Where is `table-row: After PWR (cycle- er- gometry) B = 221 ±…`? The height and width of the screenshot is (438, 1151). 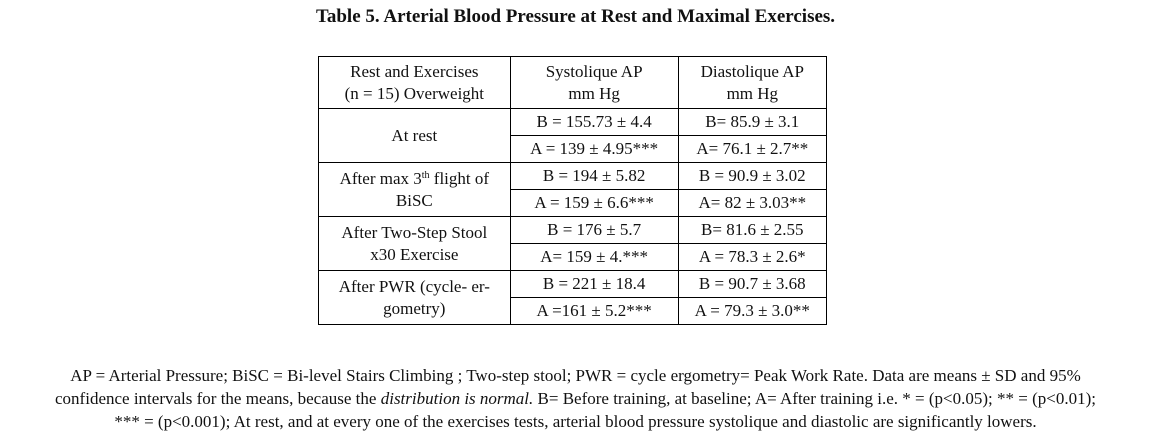
table-row: After PWR (cycle- er- gometry) B = 221 ±… is located at coordinates (573, 297).